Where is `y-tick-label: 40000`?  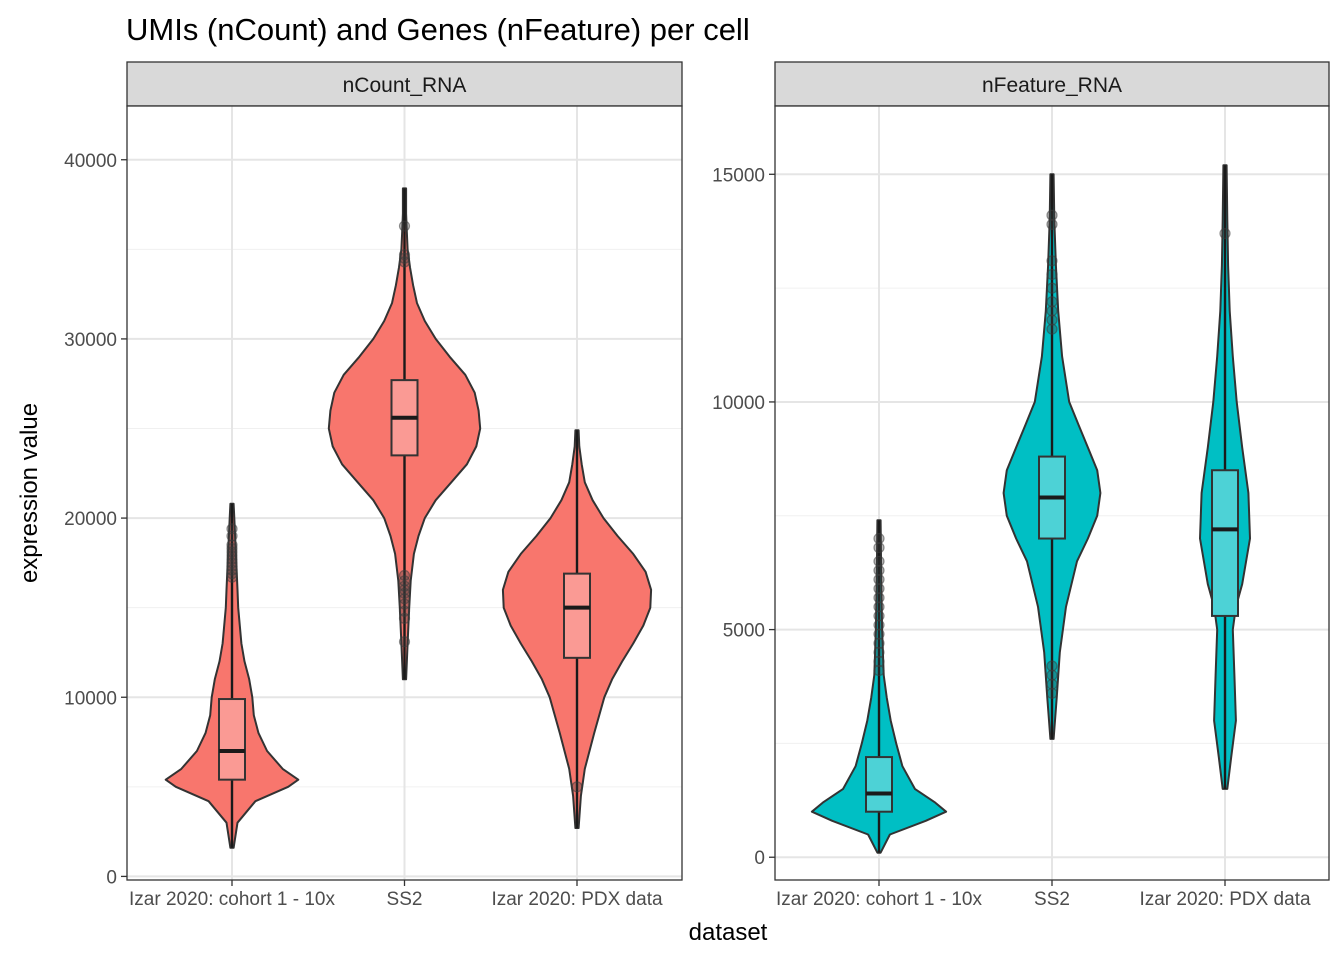 y-tick-label: 40000 is located at coordinates (90, 161).